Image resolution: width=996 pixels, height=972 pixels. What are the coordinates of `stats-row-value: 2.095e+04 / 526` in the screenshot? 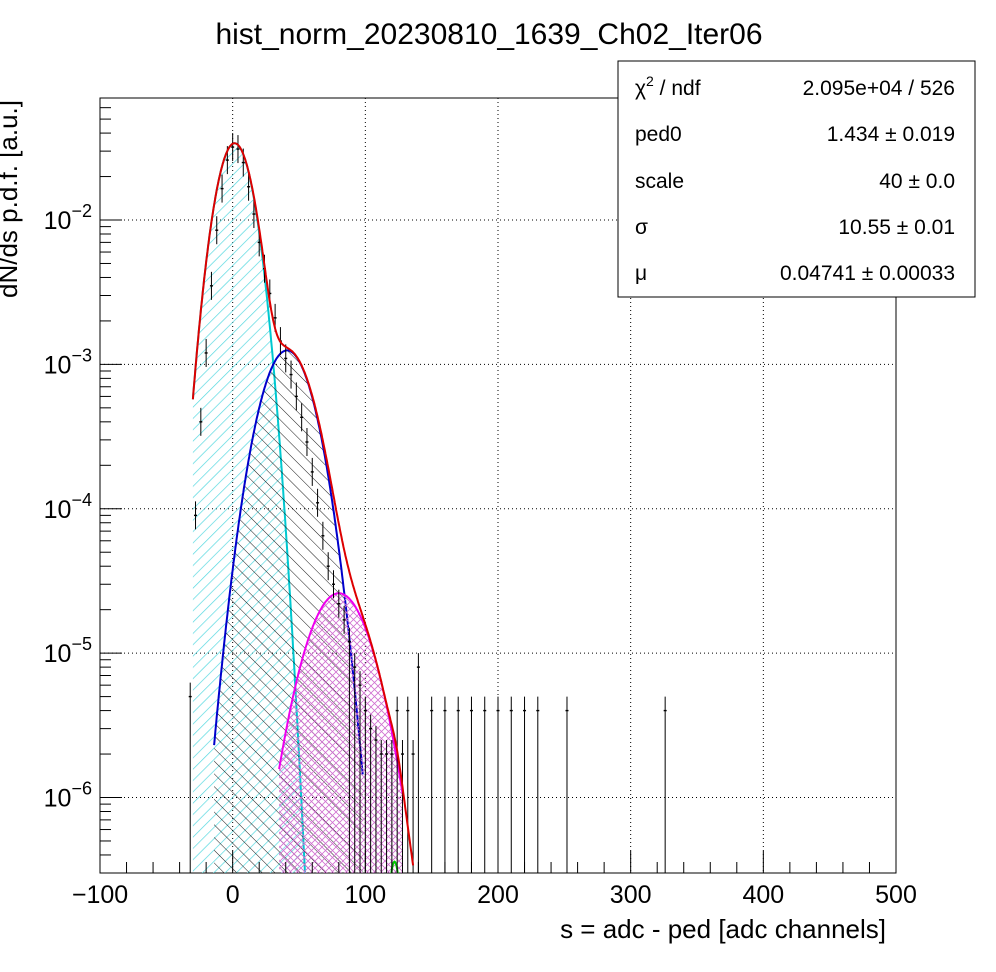 It's located at (879, 88).